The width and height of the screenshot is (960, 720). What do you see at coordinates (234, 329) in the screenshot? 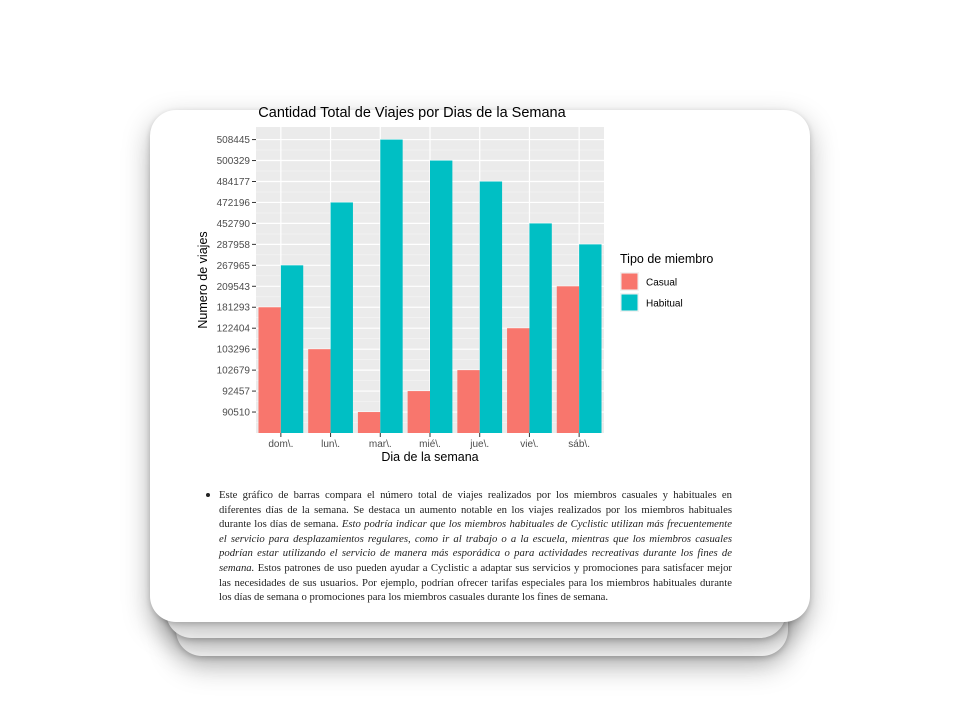
I see `y-tick-label: 122404` at bounding box center [234, 329].